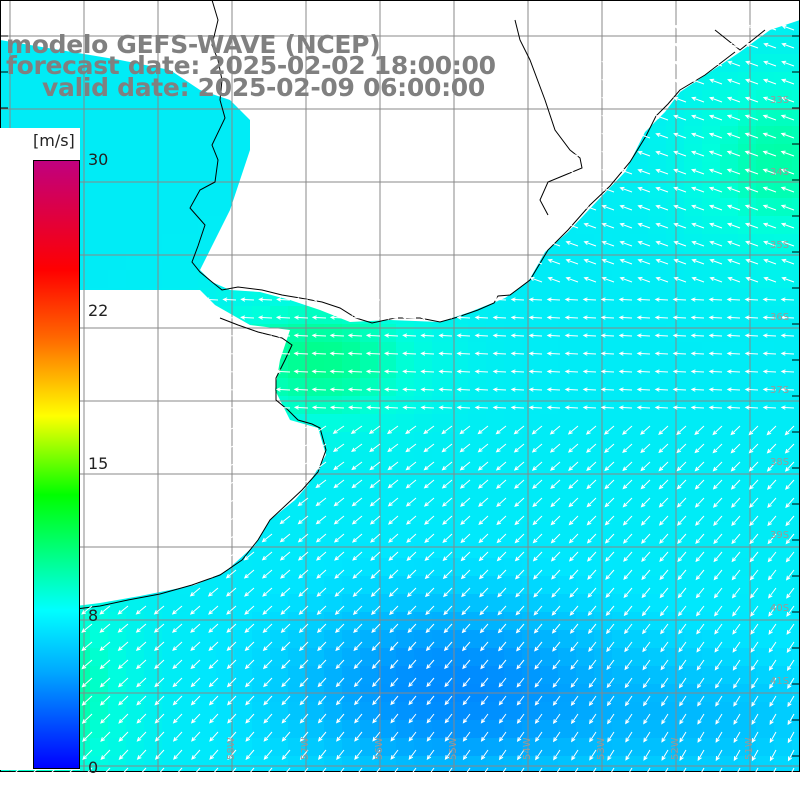 The width and height of the screenshot is (800, 800). What do you see at coordinates (779, 535) in the screenshot?
I see `lat-label: 39S` at bounding box center [779, 535].